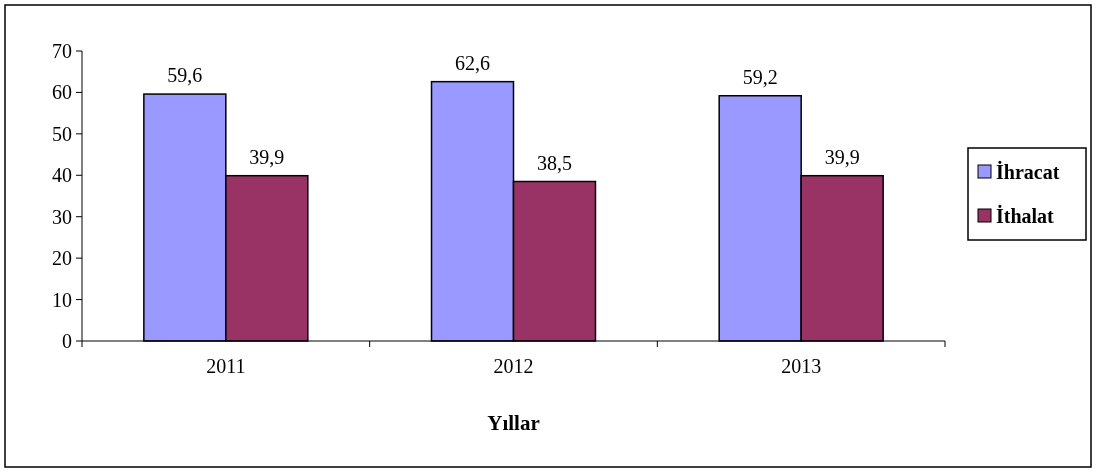 The height and width of the screenshot is (472, 1096). What do you see at coordinates (760, 76) in the screenshot?
I see `data-label: 59,2` at bounding box center [760, 76].